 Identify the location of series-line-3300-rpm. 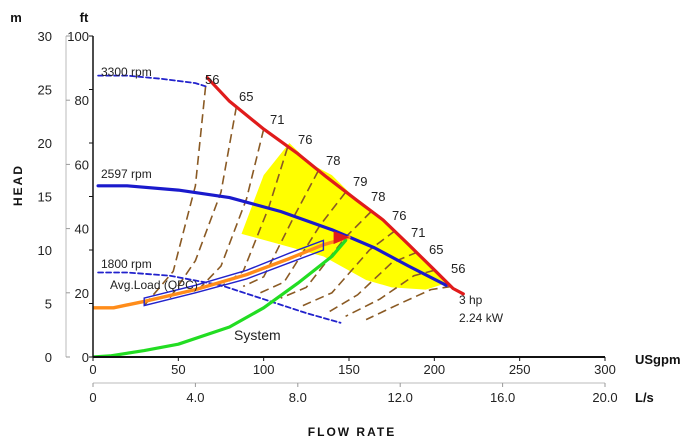
(152, 81).